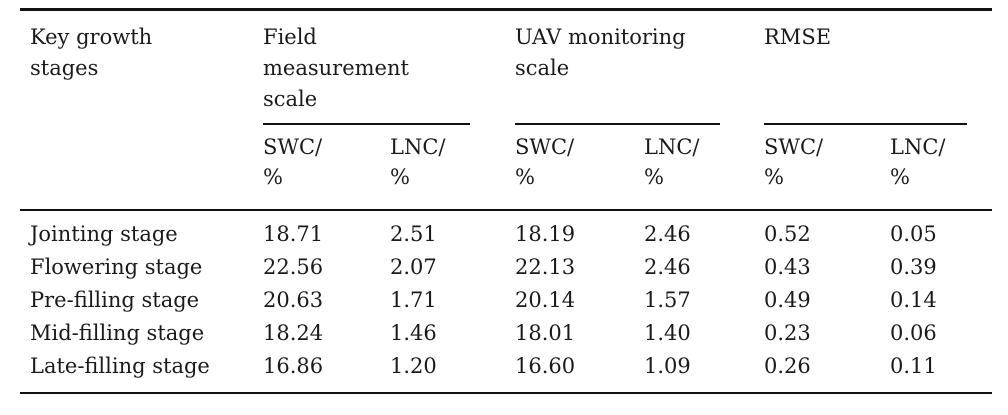 The image size is (1008, 415). I want to click on cell-value: 18.24, so click(293, 333).